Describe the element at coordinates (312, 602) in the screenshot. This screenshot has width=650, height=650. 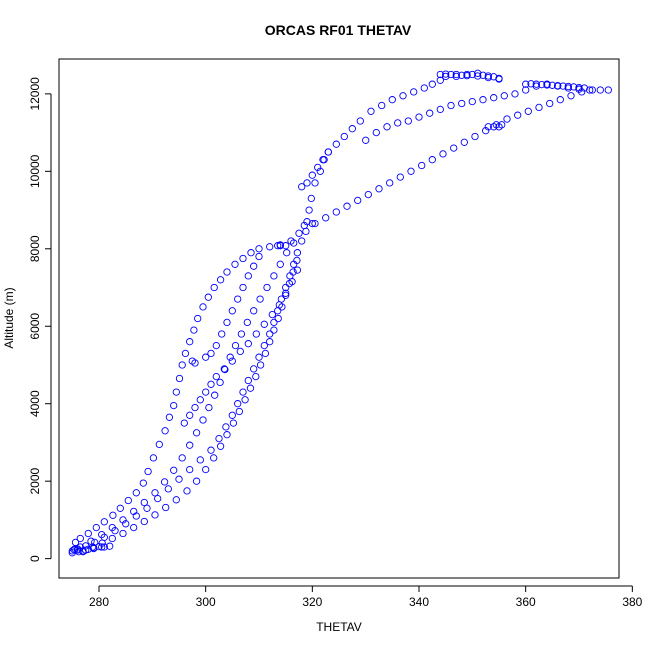
I see `x-tick-label: 320` at that location.